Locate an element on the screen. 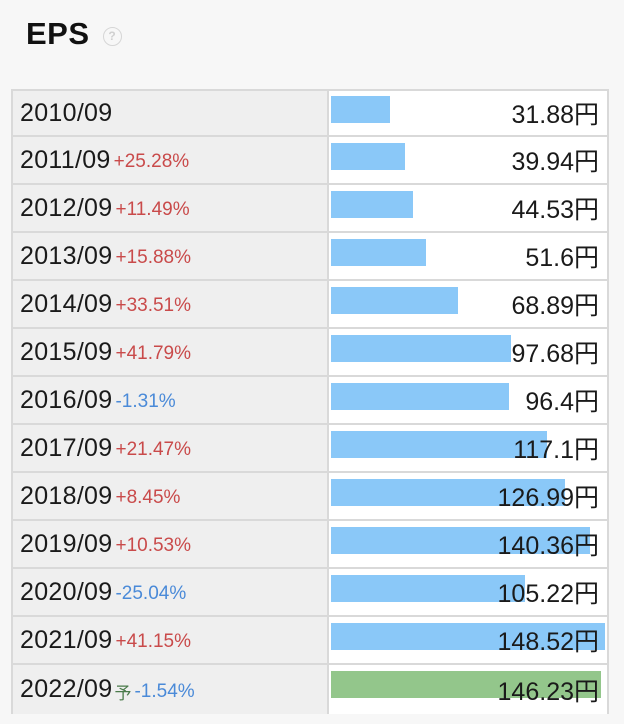  period-label: 2016/09 is located at coordinates (66, 399).